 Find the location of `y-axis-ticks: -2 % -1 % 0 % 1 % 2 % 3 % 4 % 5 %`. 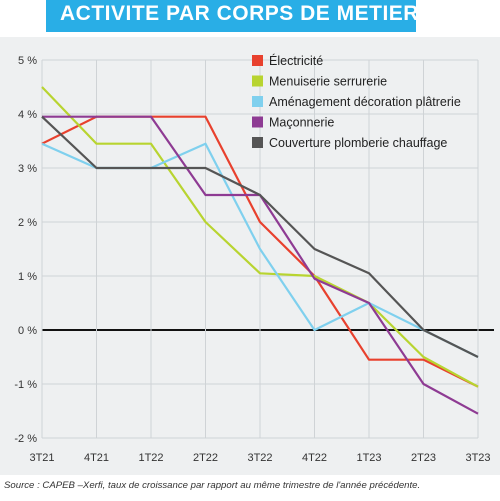

y-axis-ticks: -2 % -1 % 0 % 1 % 2 % 3 % 4 % 5 % is located at coordinates (25, 250).